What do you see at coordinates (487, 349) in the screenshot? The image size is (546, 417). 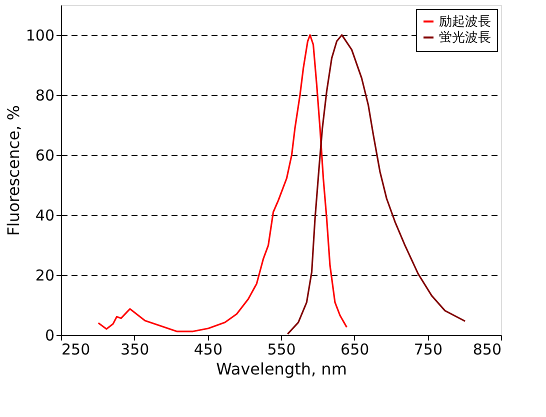 I see `x-tick-label: 850` at bounding box center [487, 349].